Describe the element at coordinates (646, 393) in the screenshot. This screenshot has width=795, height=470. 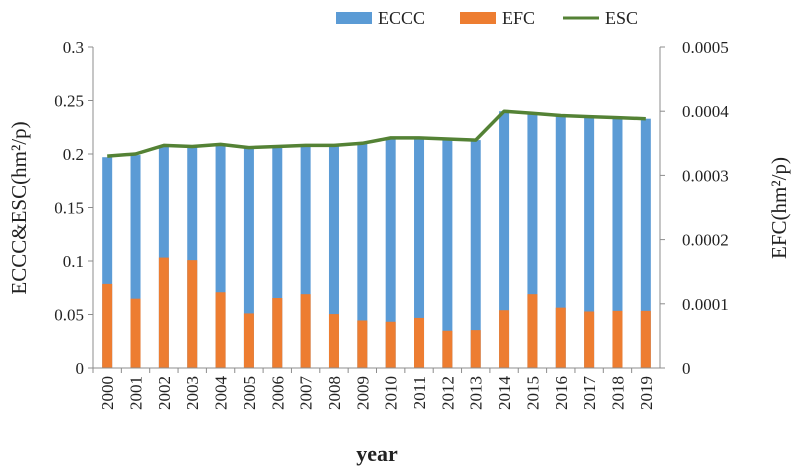
I see `x-tick-label: 2019` at that location.